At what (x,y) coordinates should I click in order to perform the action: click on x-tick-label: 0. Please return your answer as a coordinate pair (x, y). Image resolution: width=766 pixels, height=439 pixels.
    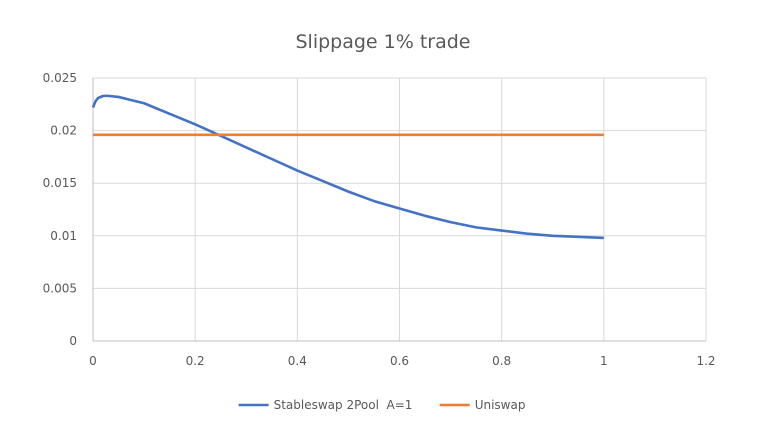
    Looking at the image, I should click on (93, 361).